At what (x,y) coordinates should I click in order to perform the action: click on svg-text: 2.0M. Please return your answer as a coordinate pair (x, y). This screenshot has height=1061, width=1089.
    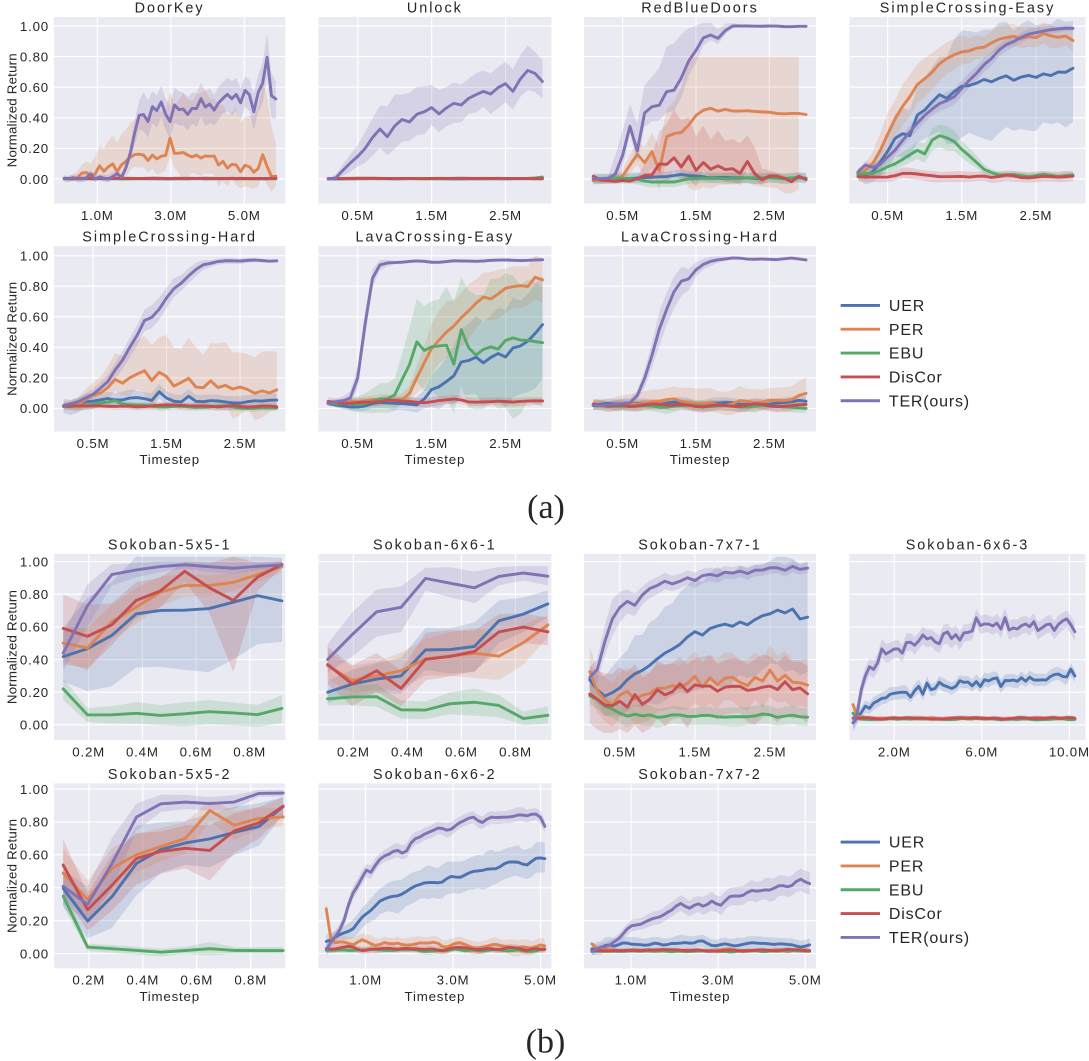
    Looking at the image, I should click on (894, 751).